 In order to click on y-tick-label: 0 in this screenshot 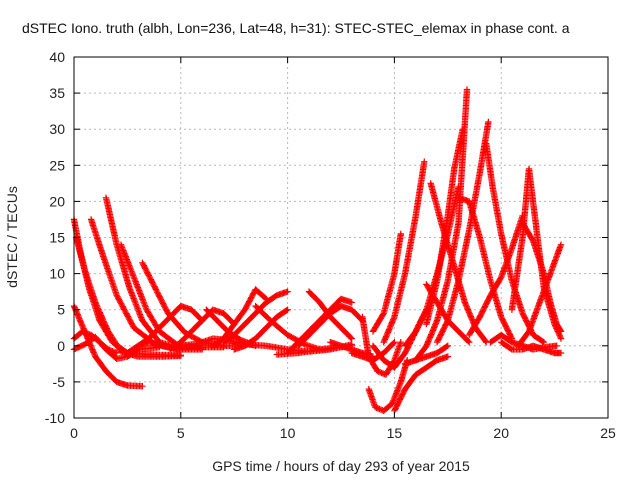, I will do `click(61, 346)`.